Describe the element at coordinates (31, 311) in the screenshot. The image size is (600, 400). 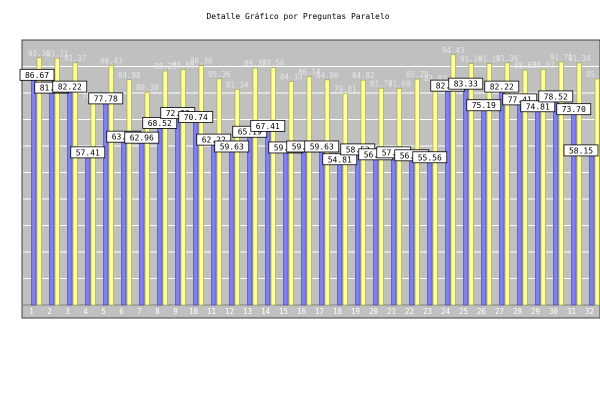
I see `x-tick-label: 1` at that location.